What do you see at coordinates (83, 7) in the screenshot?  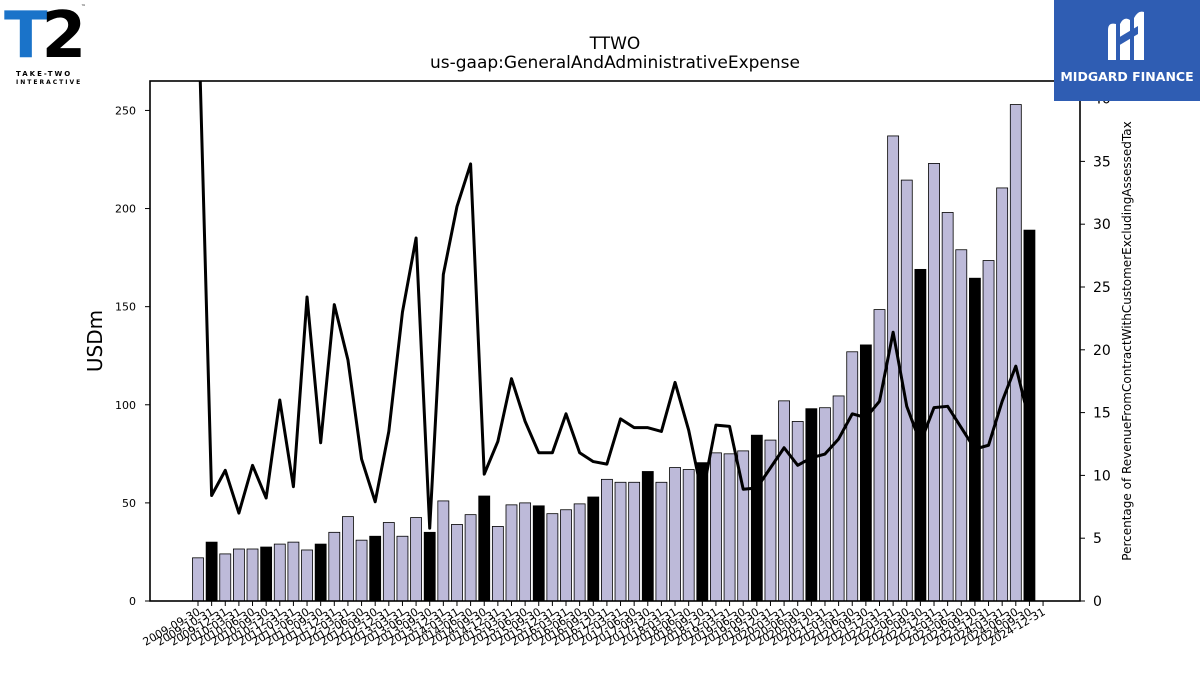 I see `trademark-symbol: ™` at bounding box center [83, 7].